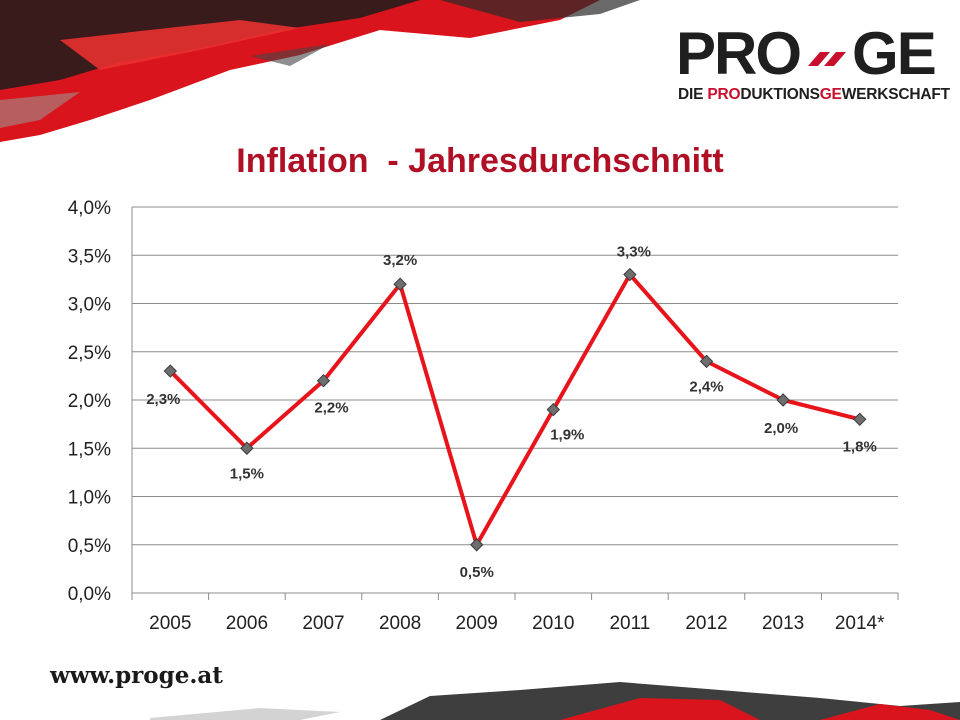  What do you see at coordinates (89, 305) in the screenshot?
I see `y-tick-label-6: 3,0%` at bounding box center [89, 305].